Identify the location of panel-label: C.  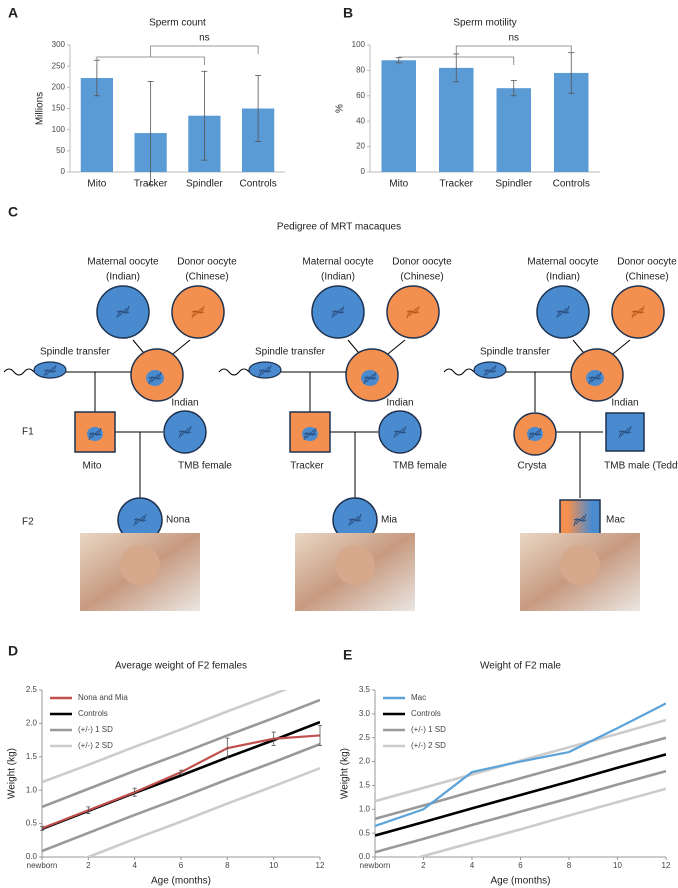
(13, 212).